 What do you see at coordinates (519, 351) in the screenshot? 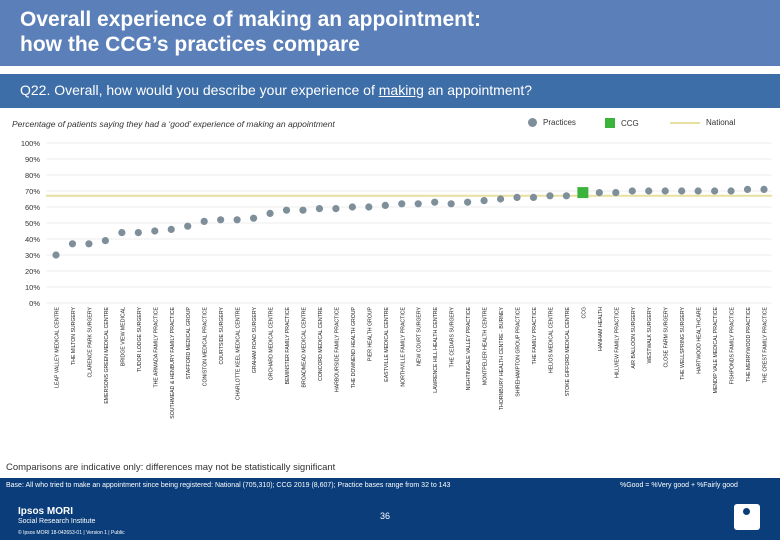
I see `x-tick-label: SHIREHAMPTON GROUP PRACTICE` at bounding box center [519, 351].